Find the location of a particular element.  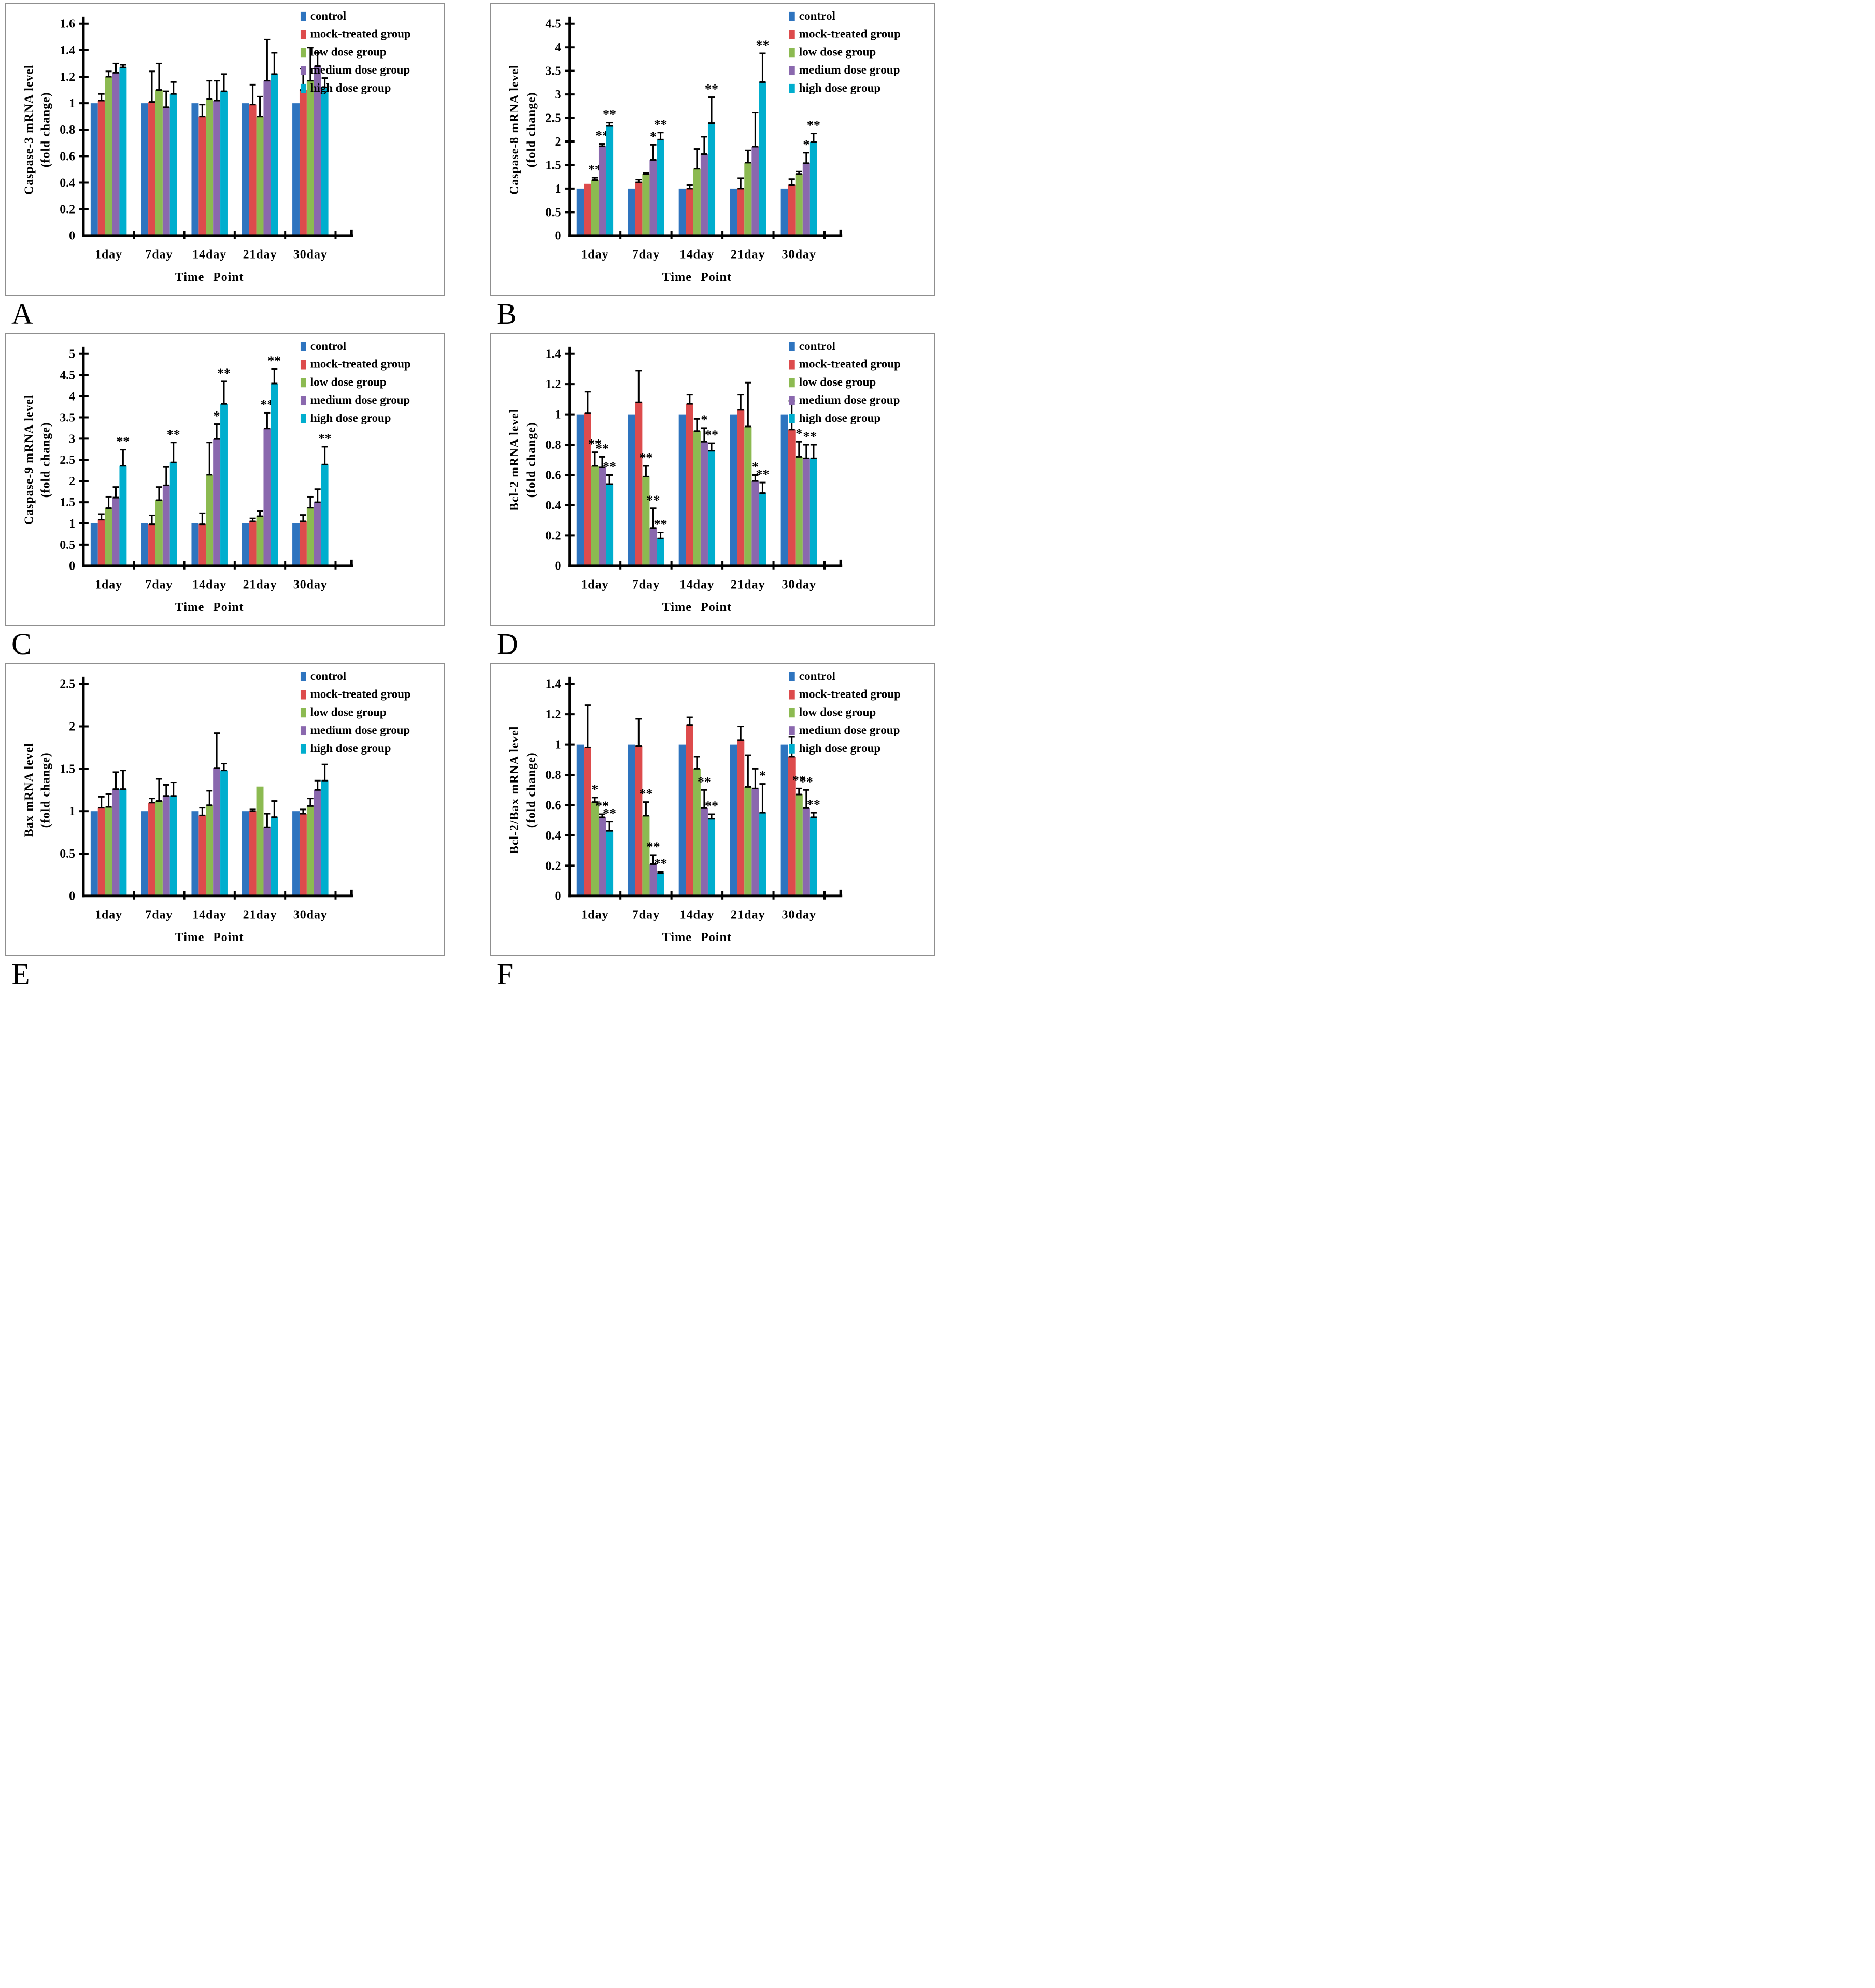

y-axis-title: Caspase-9 mRNA level is located at coordinates (30, 460).